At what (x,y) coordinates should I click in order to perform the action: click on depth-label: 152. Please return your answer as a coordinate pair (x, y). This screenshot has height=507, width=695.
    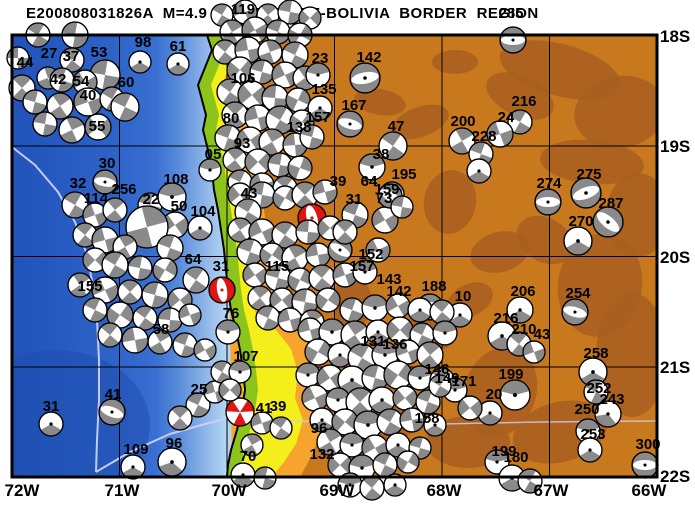
    Looking at the image, I should click on (370, 254).